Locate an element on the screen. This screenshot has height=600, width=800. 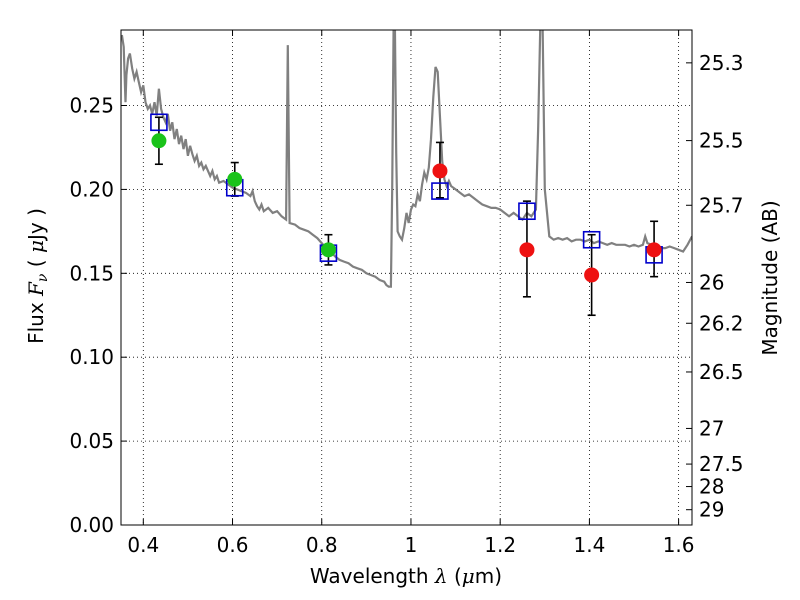
x-tick-labels: 0.4 0.6 0.8 1 1.2 1.4 1.6 is located at coordinates (410, 545).